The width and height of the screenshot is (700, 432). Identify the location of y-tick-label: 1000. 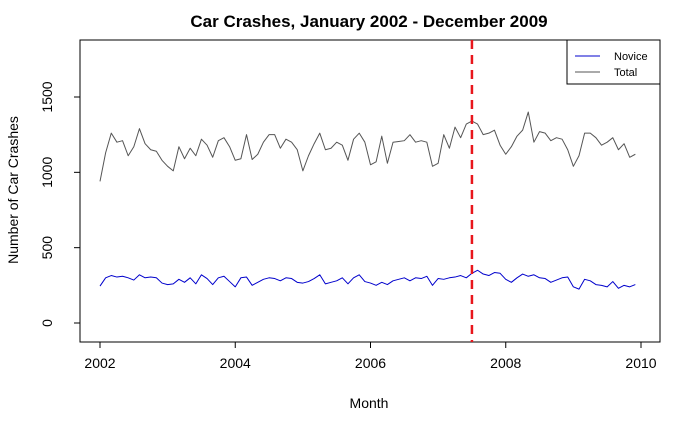
(47, 172).